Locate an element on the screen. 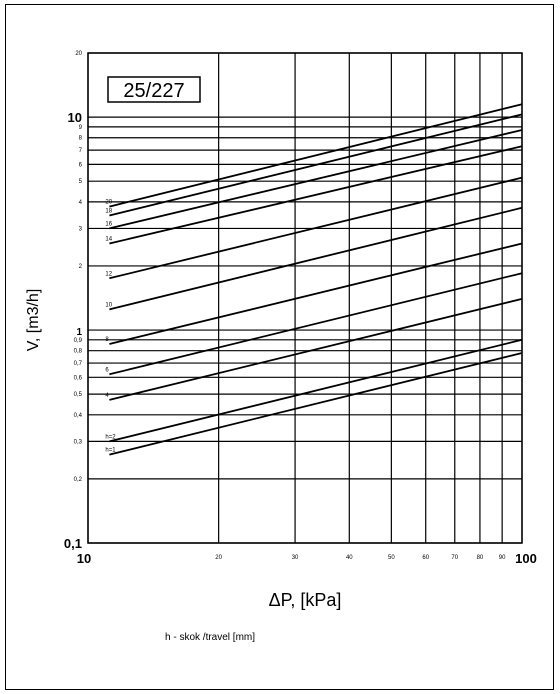  y-tick-label-0,2: 0,2 is located at coordinates (78, 480).